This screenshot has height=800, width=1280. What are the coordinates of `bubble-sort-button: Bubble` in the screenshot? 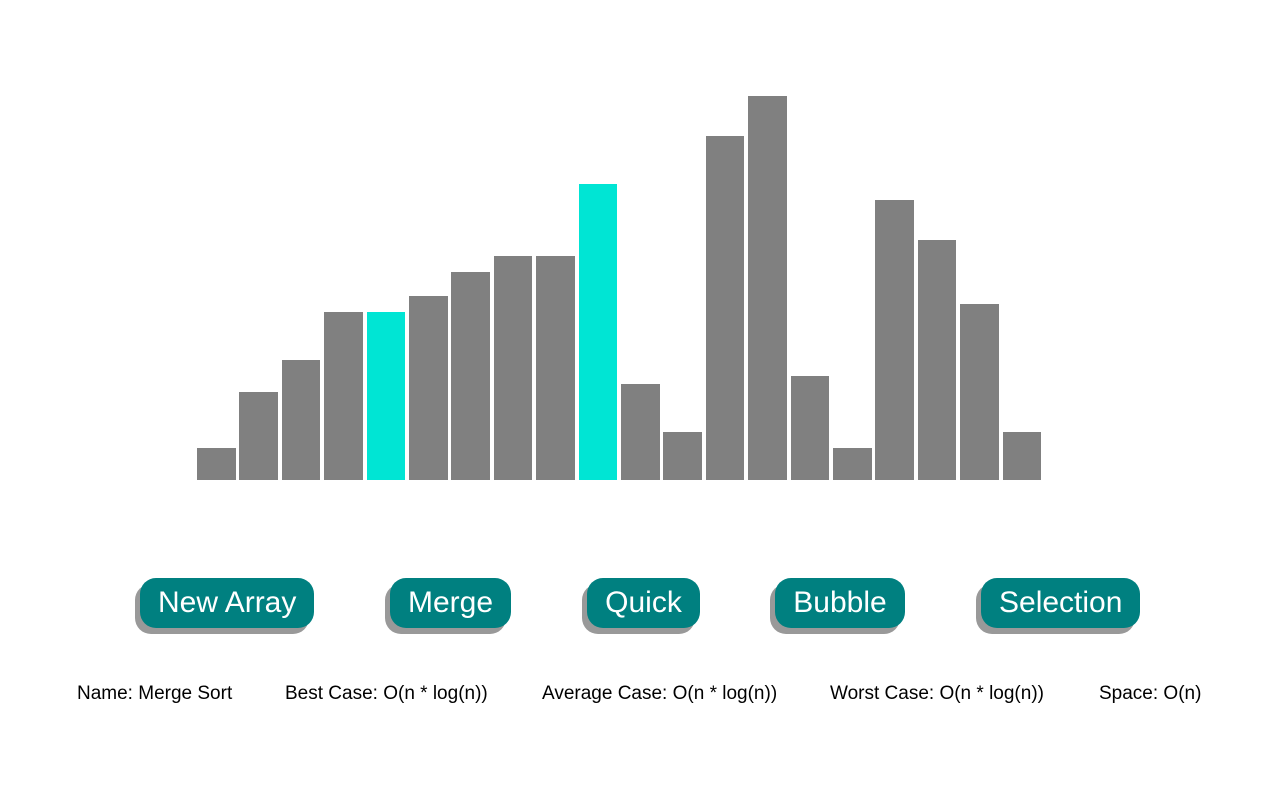 It's located at (840, 603).